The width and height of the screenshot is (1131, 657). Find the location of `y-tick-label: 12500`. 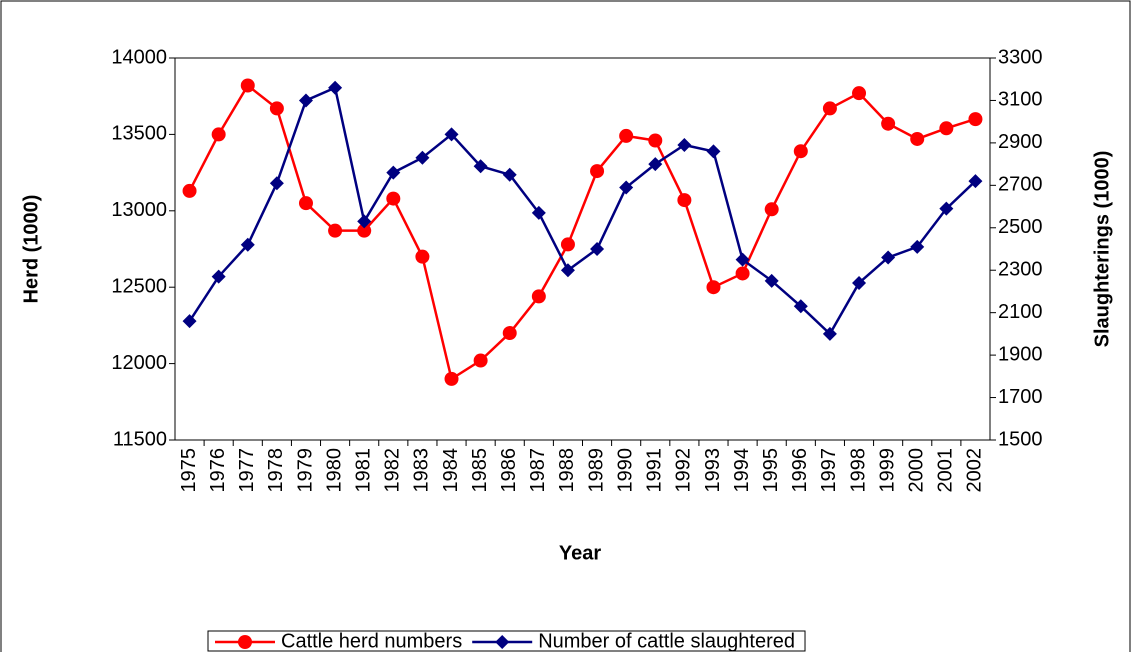

y-tick-label: 12500 is located at coordinates (139, 286).